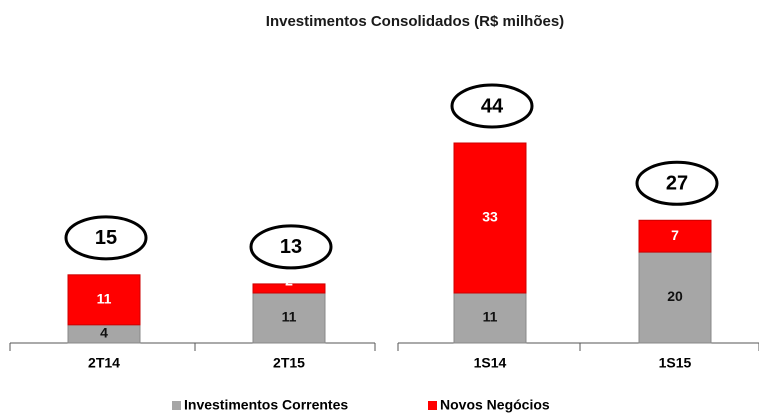 The image size is (759, 414). Describe the element at coordinates (266, 405) in the screenshot. I see `legend-label: Investimentos Correntes` at that location.